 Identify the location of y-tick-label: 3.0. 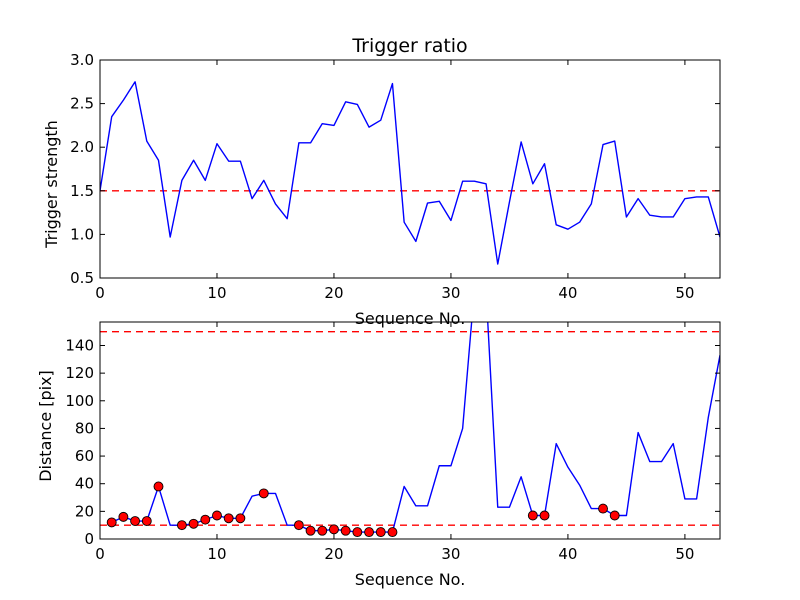
(82, 60).